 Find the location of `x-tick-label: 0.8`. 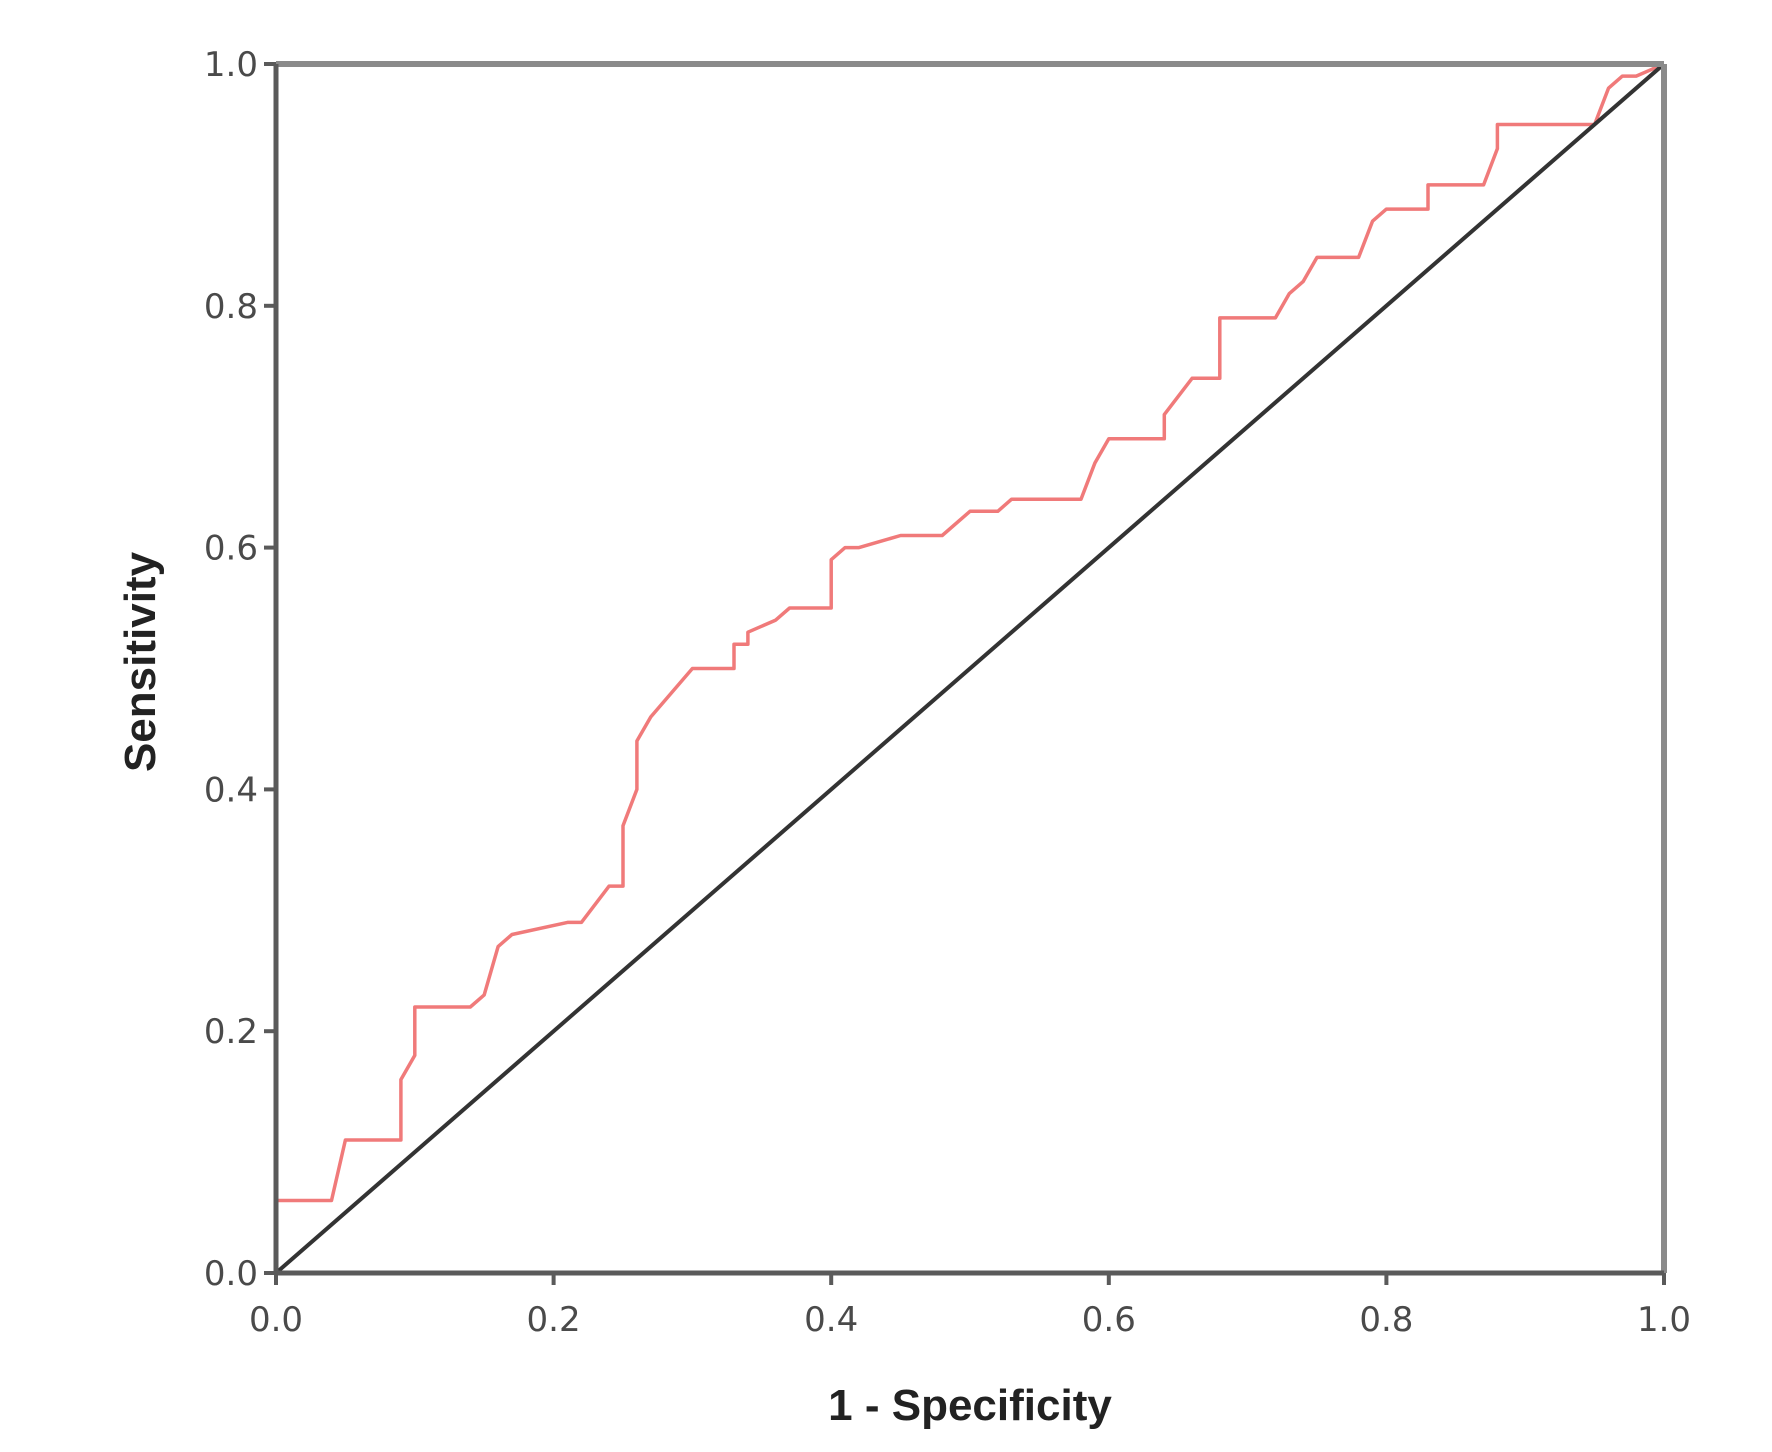

x-tick-label: 0.8 is located at coordinates (1386, 1320).